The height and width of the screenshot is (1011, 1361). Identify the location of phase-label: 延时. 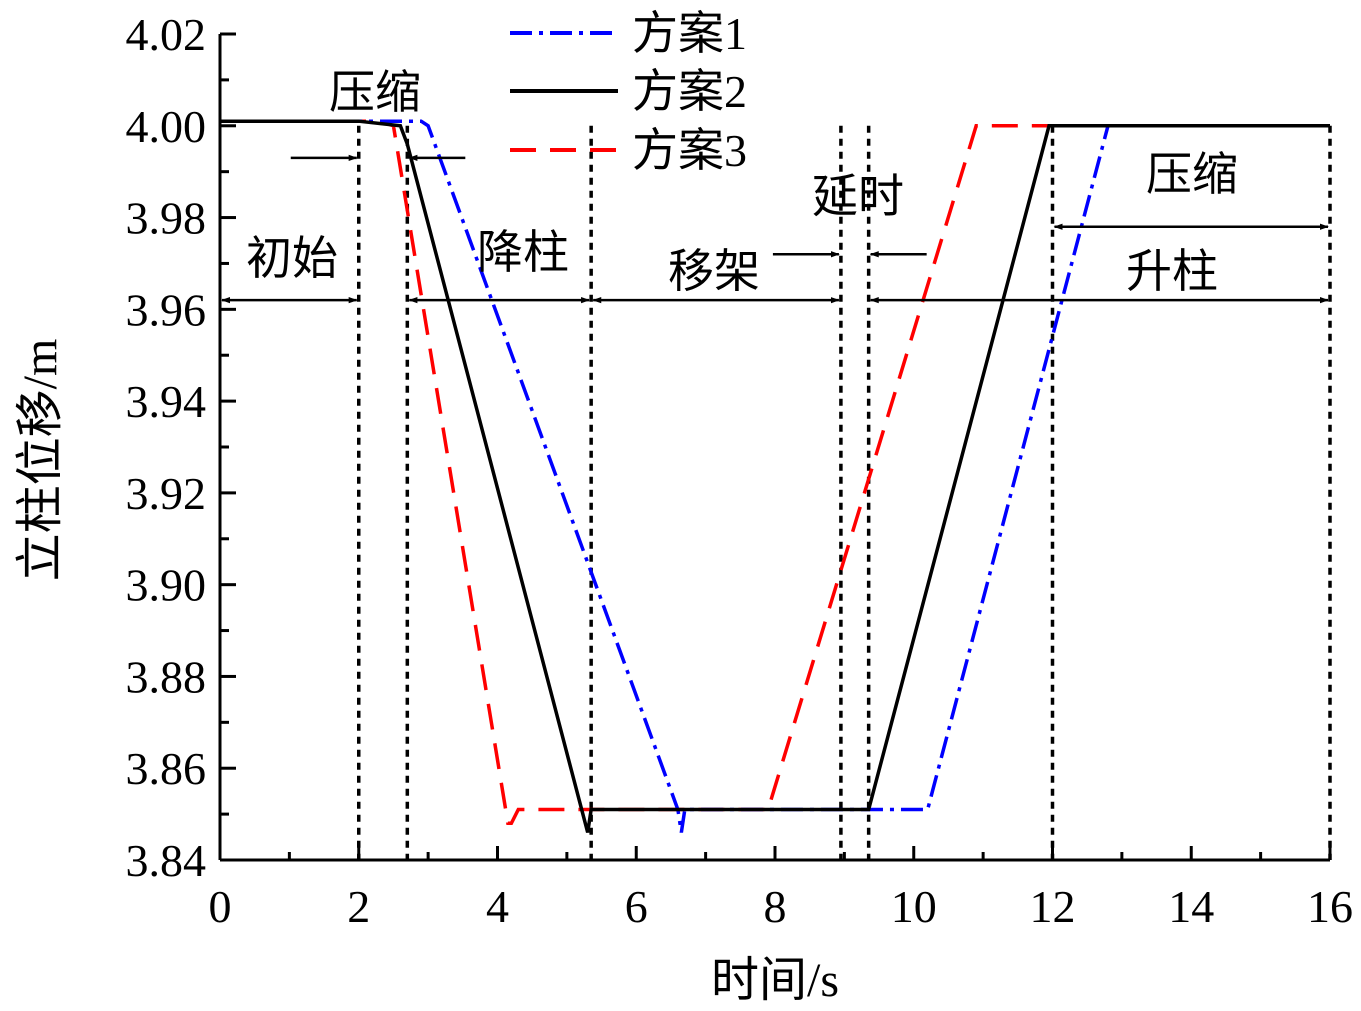
(858, 196).